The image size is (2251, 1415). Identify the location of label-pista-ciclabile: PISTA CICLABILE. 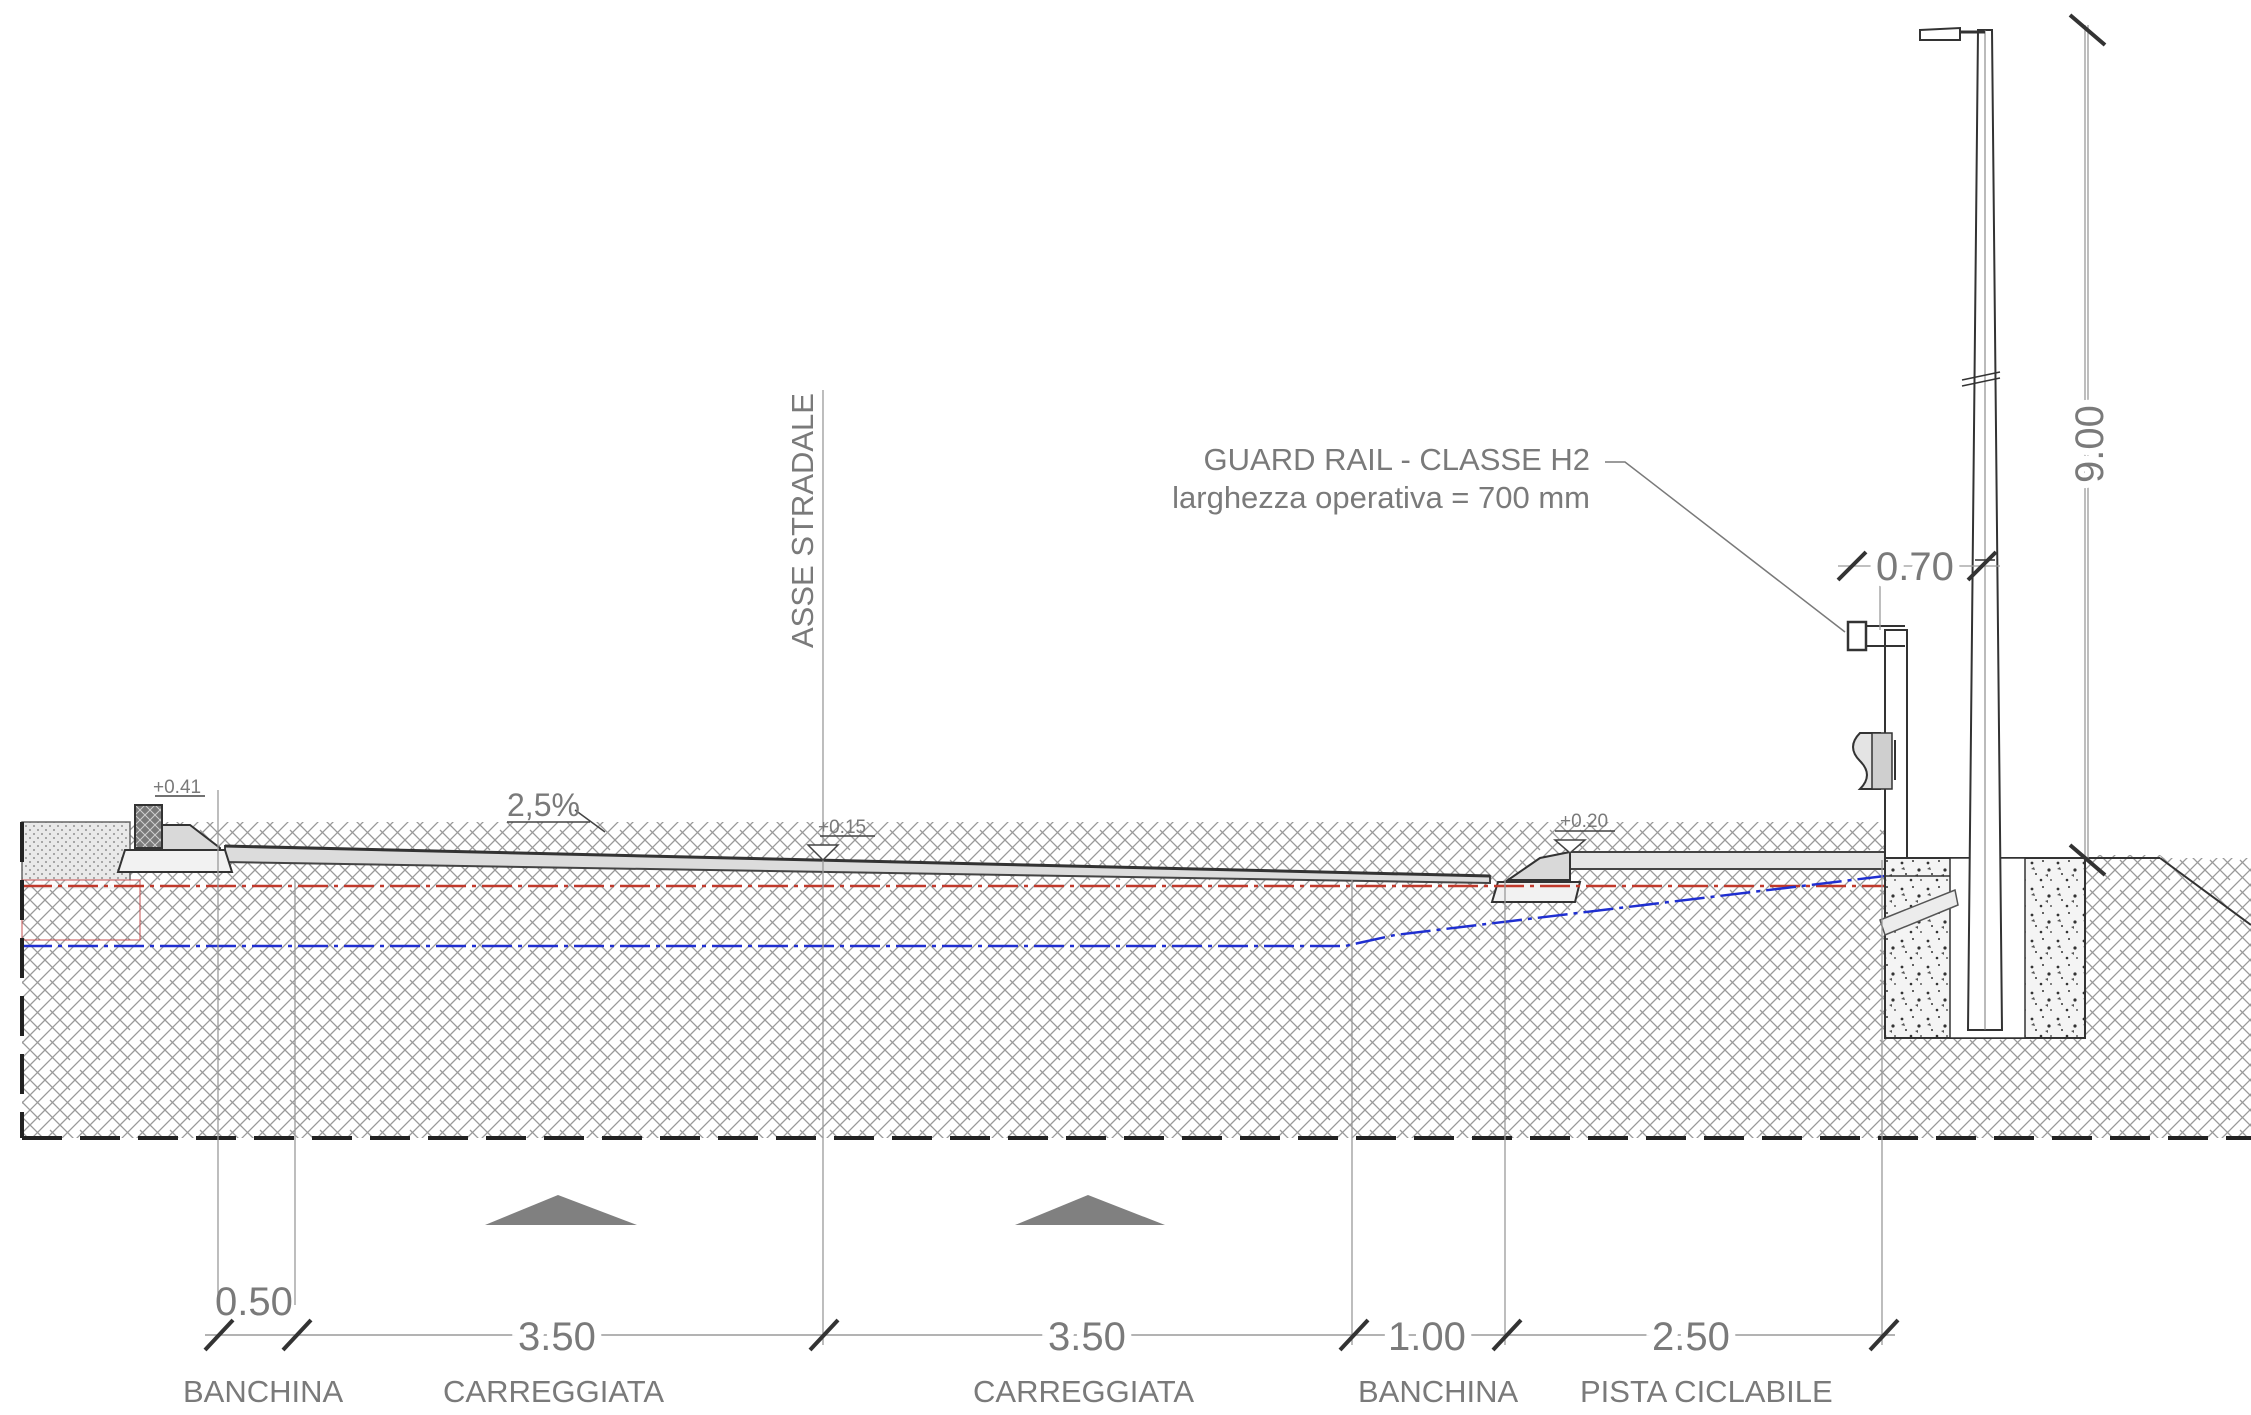
(1706, 1391).